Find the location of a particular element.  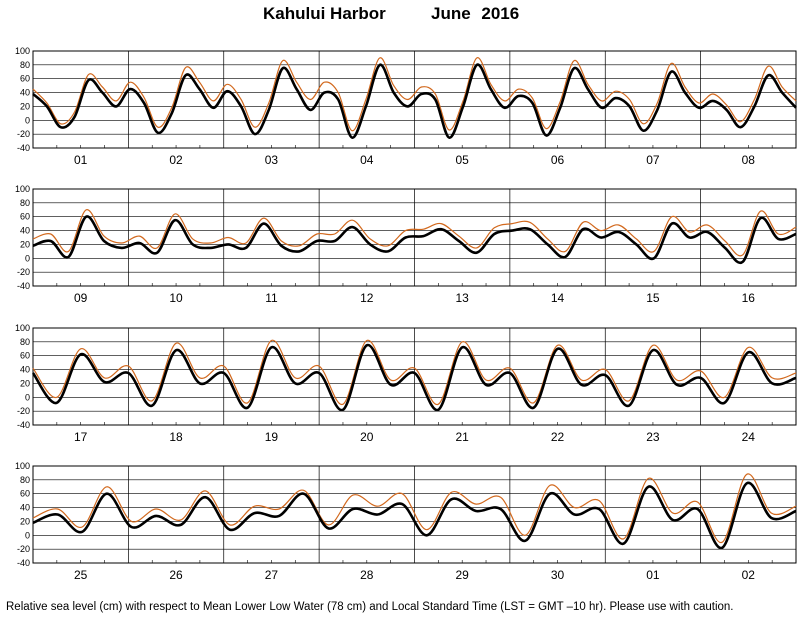

day-label: 28 is located at coordinates (367, 575).